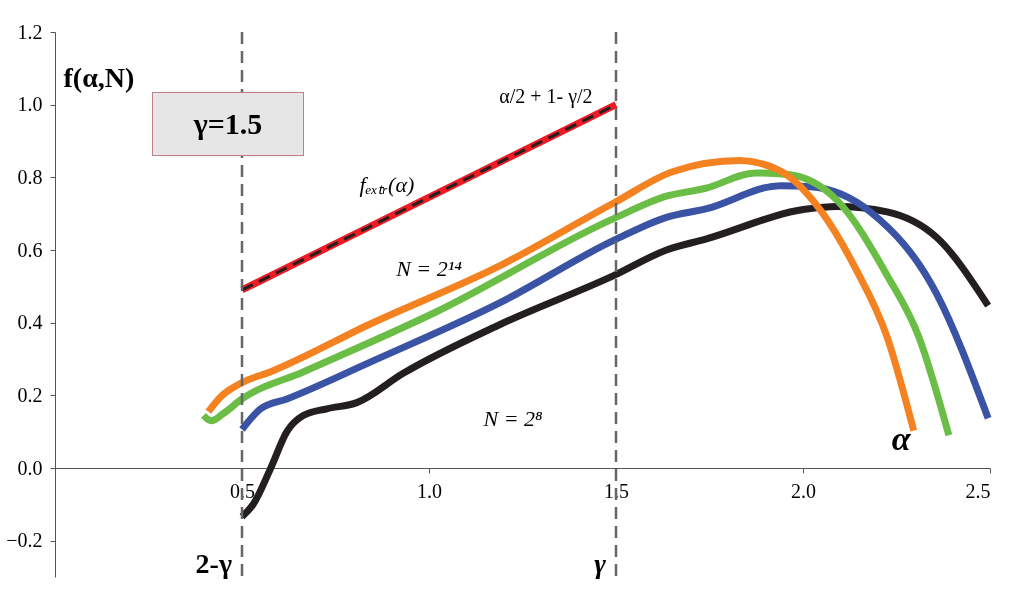 This screenshot has width=1020, height=590. Describe the element at coordinates (429, 490) in the screenshot. I see `x-tick-label: 1.0` at that location.